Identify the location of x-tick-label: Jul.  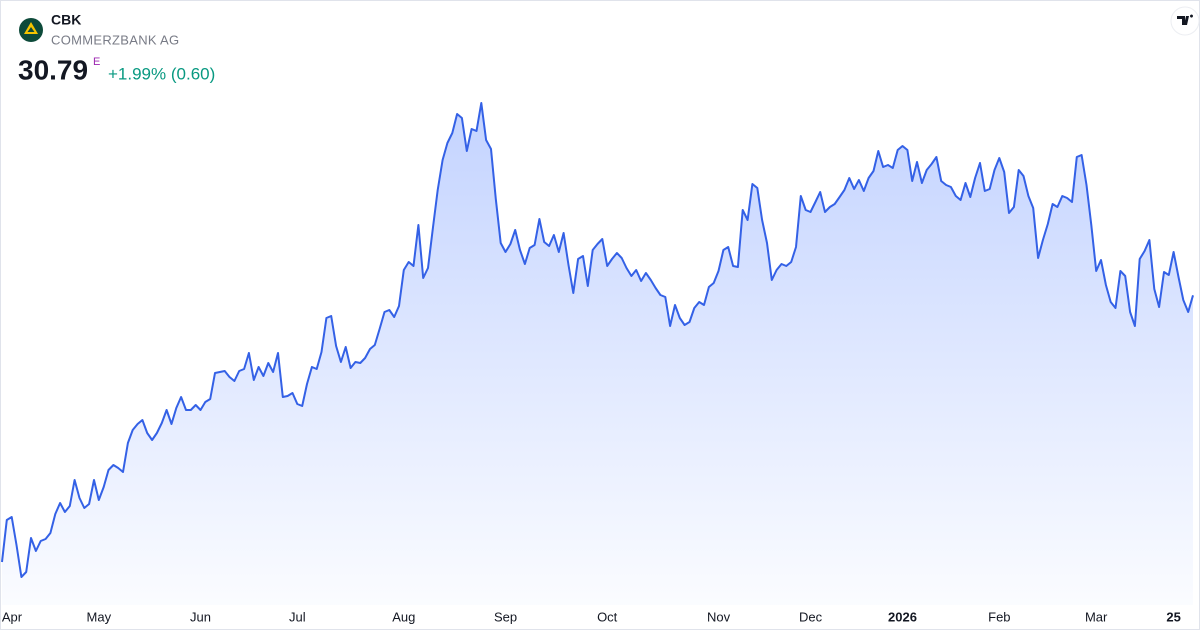
(297, 616).